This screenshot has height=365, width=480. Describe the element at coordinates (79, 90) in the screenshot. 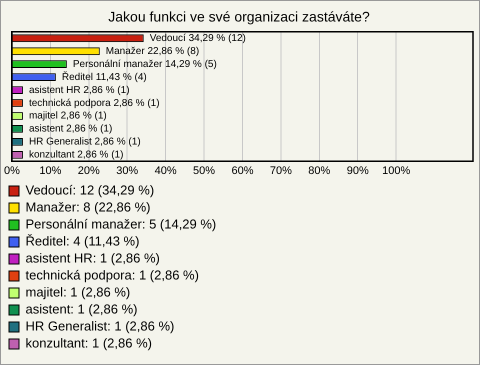

I see `data-label: asistent HR 2,86 % (1)` at that location.